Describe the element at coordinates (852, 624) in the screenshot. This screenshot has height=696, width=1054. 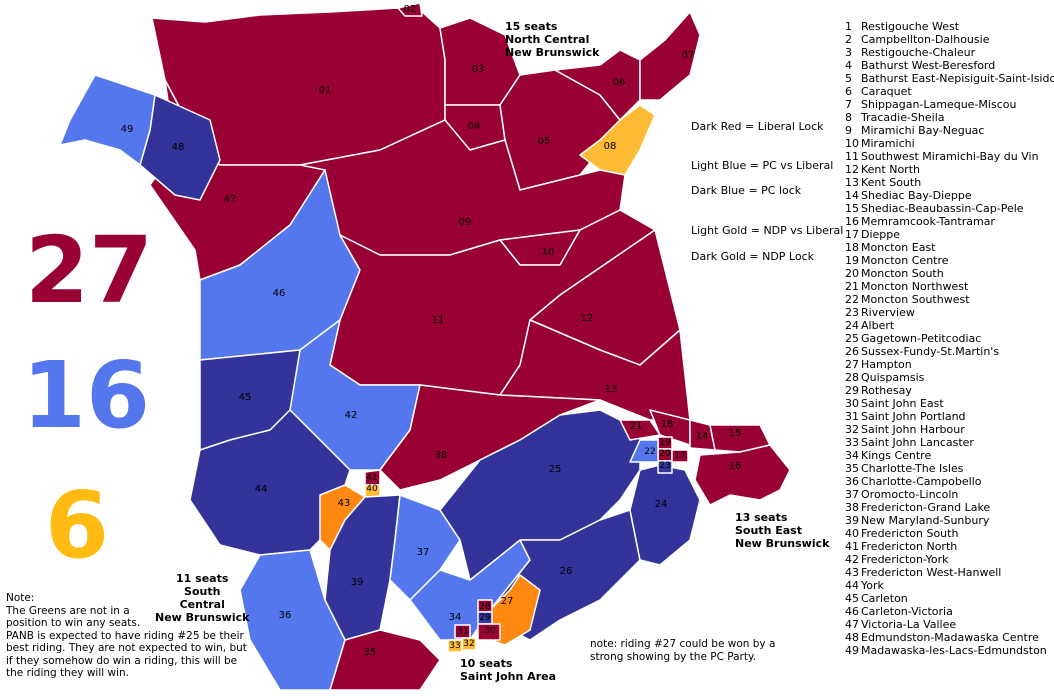
I see `riding-number: 47` at that location.